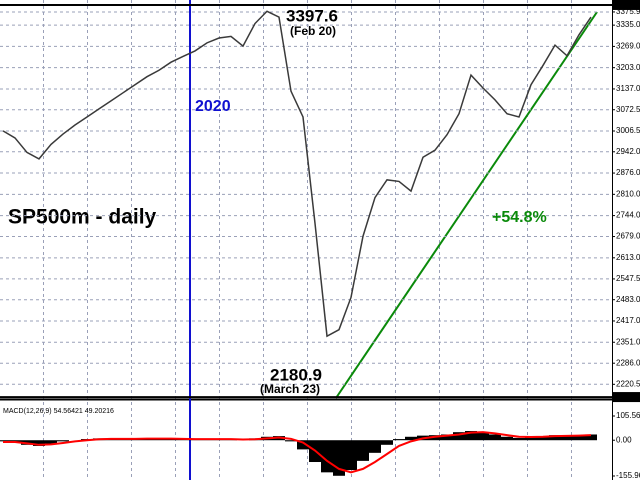 The width and height of the screenshot is (640, 480). I want to click on y-tick-label: 3335.0, so click(628, 24).